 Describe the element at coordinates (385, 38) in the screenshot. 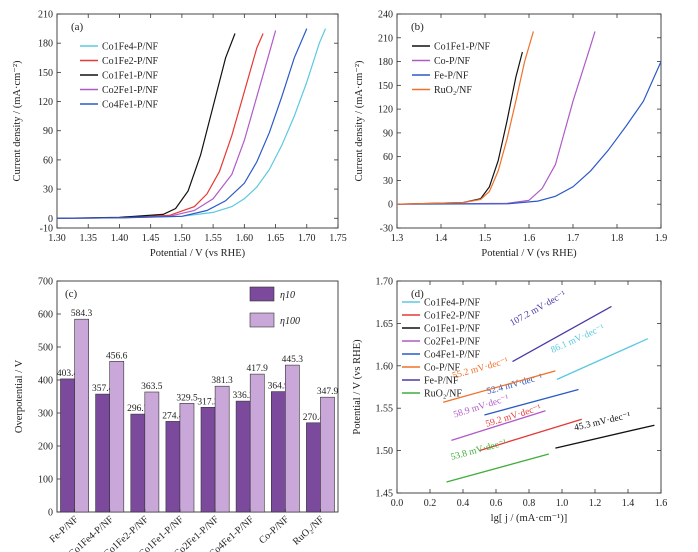

I see `panel-b-ytick-label: 210` at that location.